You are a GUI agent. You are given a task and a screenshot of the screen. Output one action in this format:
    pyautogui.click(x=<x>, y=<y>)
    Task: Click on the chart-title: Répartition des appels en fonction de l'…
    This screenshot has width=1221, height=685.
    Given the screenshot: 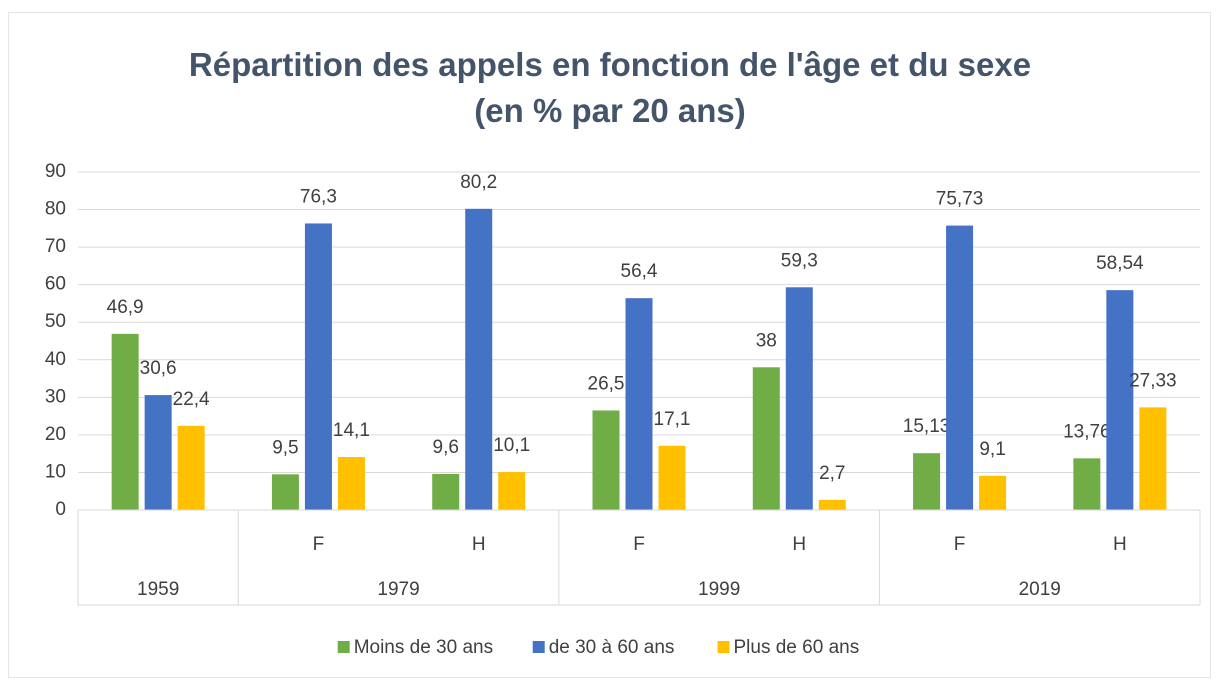 What is the action you would take?
    pyautogui.click(x=610, y=87)
    